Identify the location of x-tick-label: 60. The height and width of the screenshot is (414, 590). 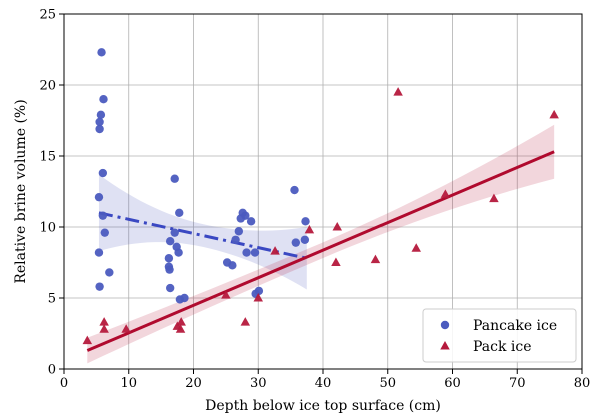
(452, 383).